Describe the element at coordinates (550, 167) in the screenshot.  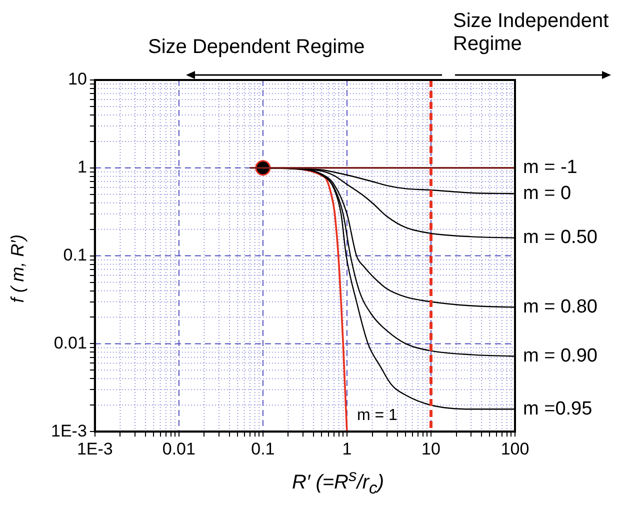
I see `series-label: m = -1` at that location.